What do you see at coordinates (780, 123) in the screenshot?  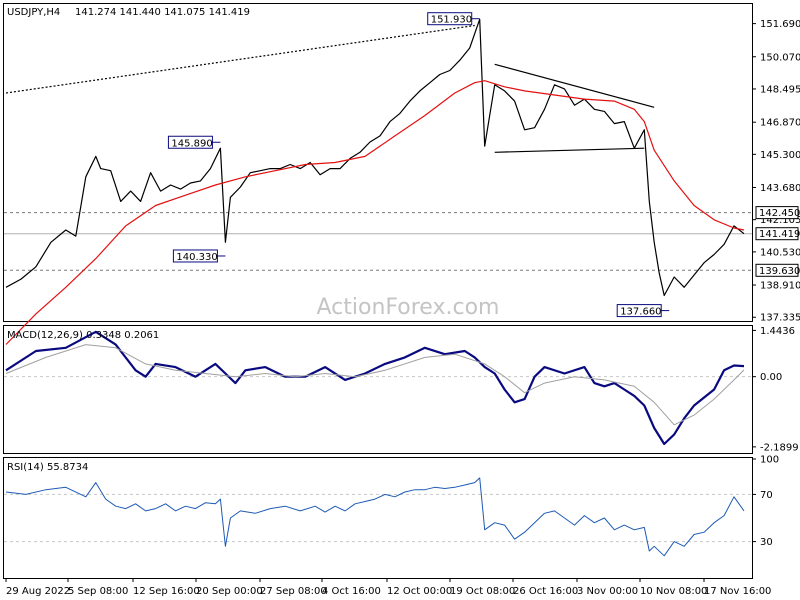 I see `price-tick-label: 146.870` at bounding box center [780, 123].